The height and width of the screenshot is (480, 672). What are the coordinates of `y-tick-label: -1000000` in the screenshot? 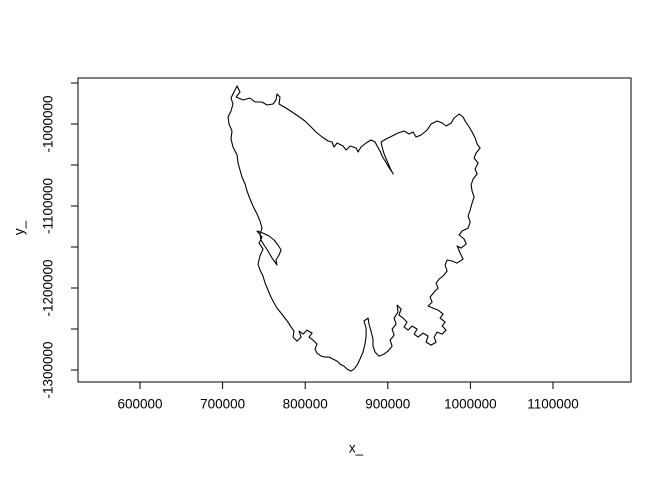 It's located at (48, 124).